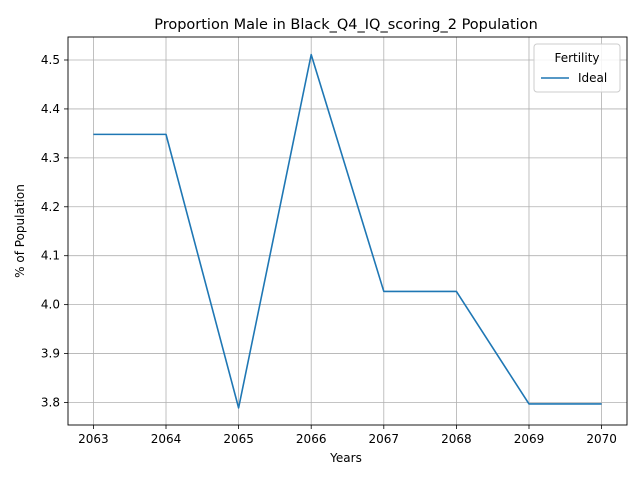  Describe the element at coordinates (347, 435) in the screenshot. I see `x-axis-ticks: 2063 2064 2065 2066 2067 2068 2069 2070` at that location.